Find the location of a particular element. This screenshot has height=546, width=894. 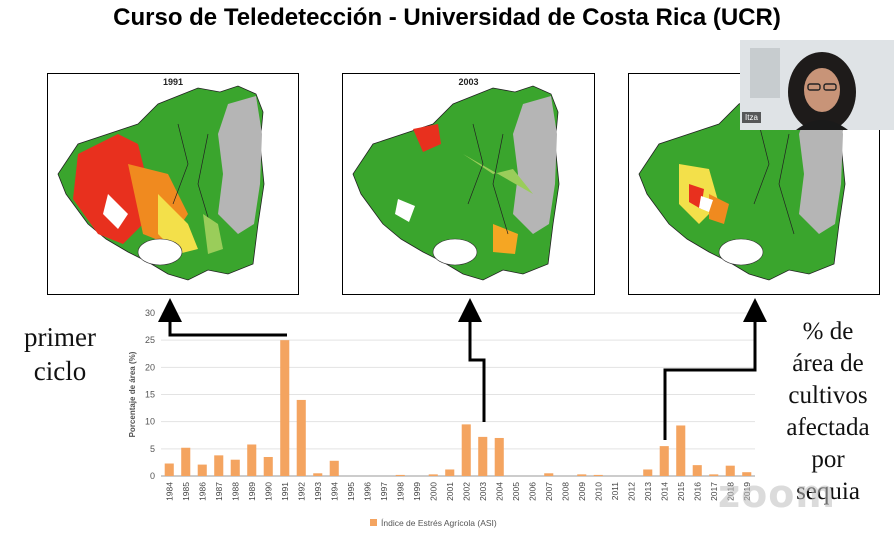

participant-video: Itza is located at coordinates (817, 85).